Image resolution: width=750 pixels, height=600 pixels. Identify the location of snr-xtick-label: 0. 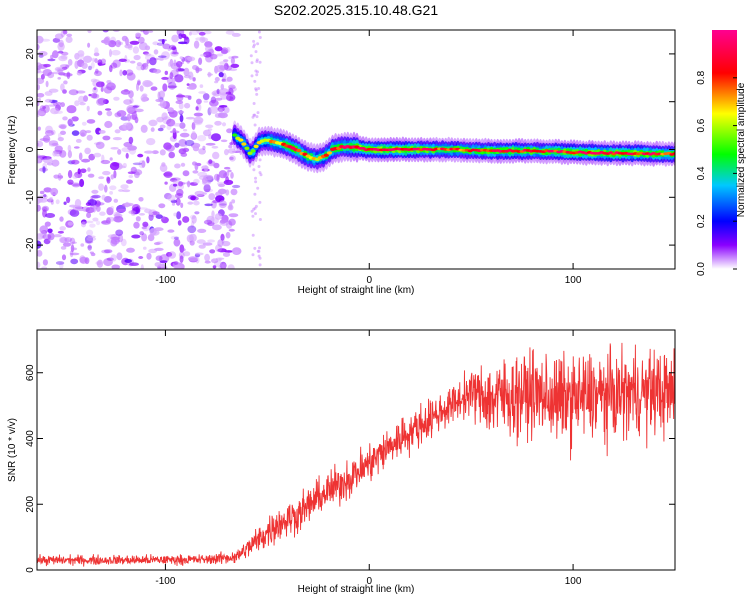
(369, 581).